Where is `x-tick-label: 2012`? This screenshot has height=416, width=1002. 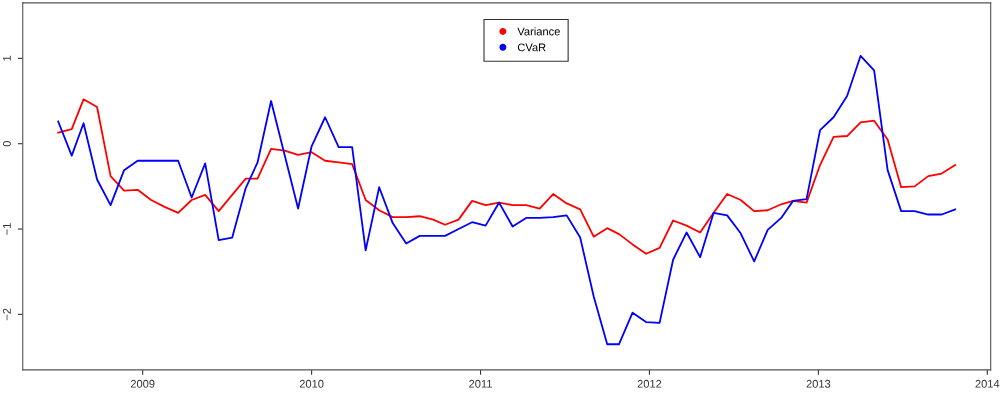 x-tick-label: 2012 is located at coordinates (649, 383).